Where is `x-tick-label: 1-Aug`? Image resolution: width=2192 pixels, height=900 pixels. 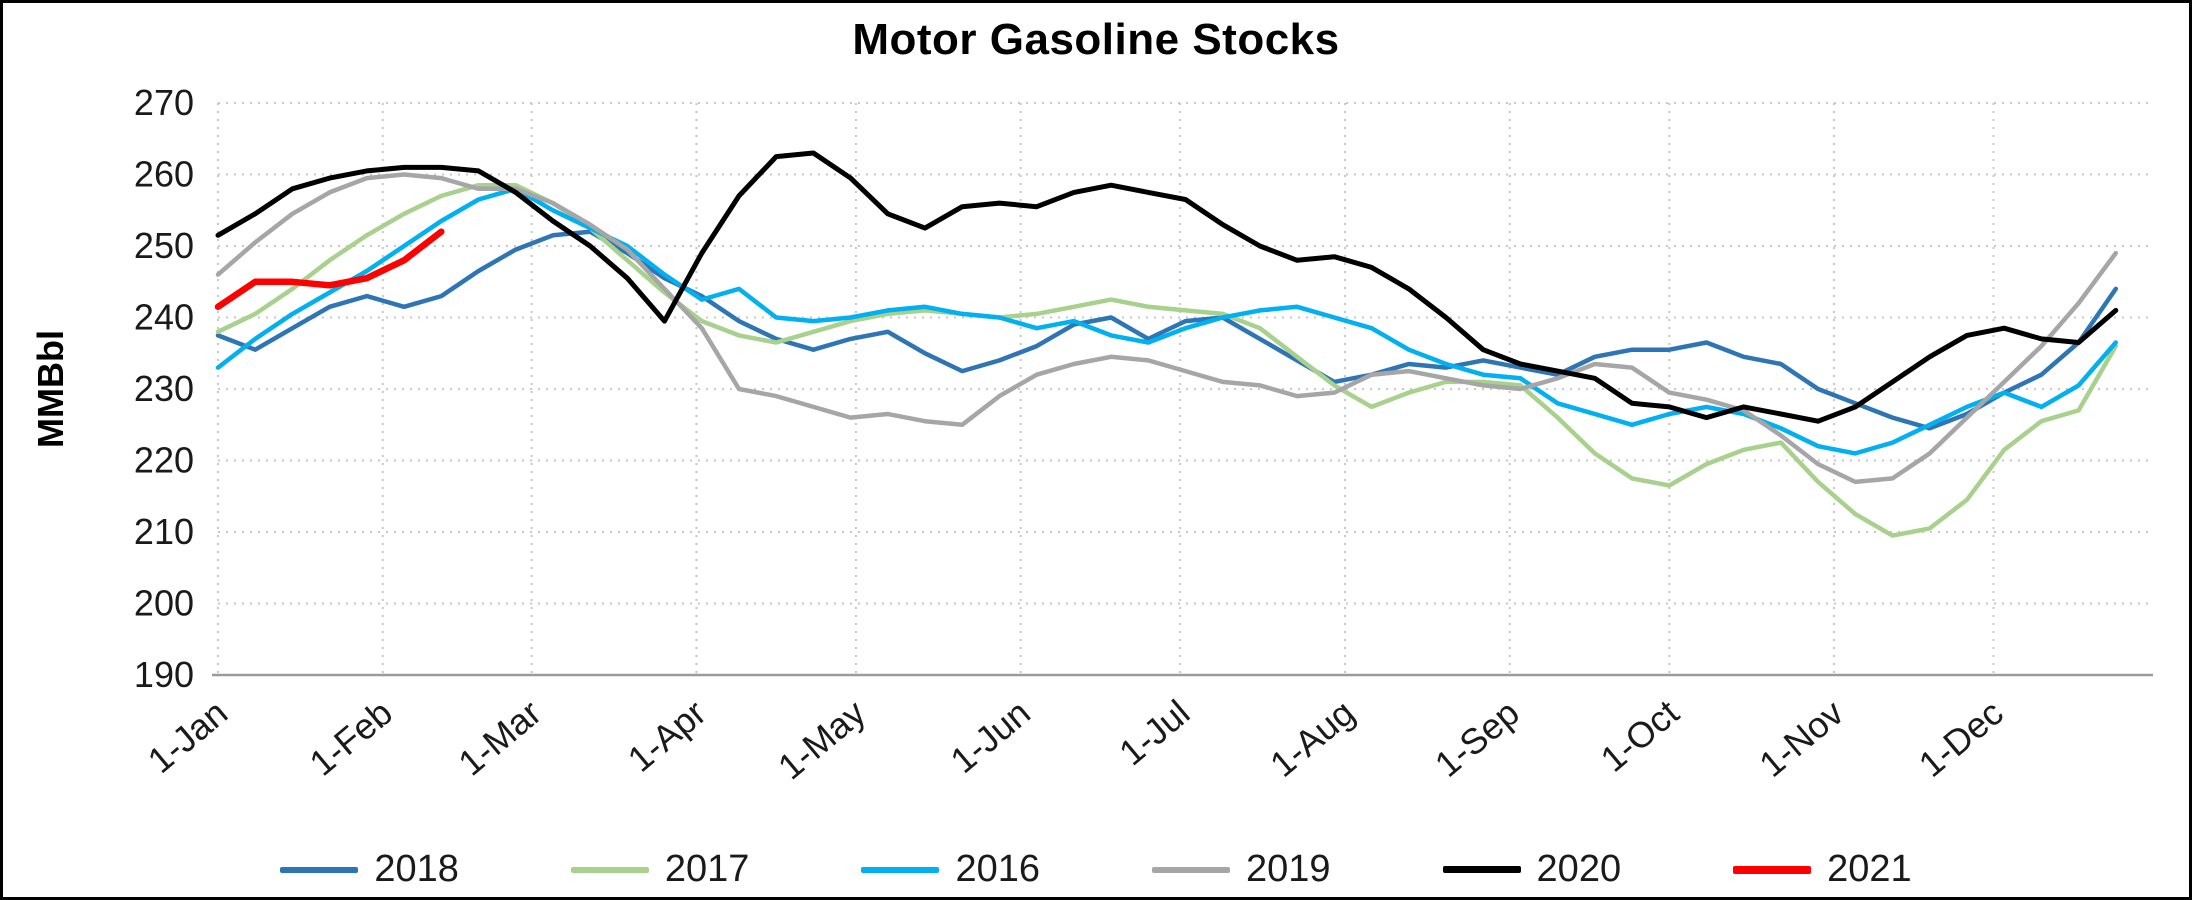 x-tick-label: 1-Aug is located at coordinates (1312, 738).